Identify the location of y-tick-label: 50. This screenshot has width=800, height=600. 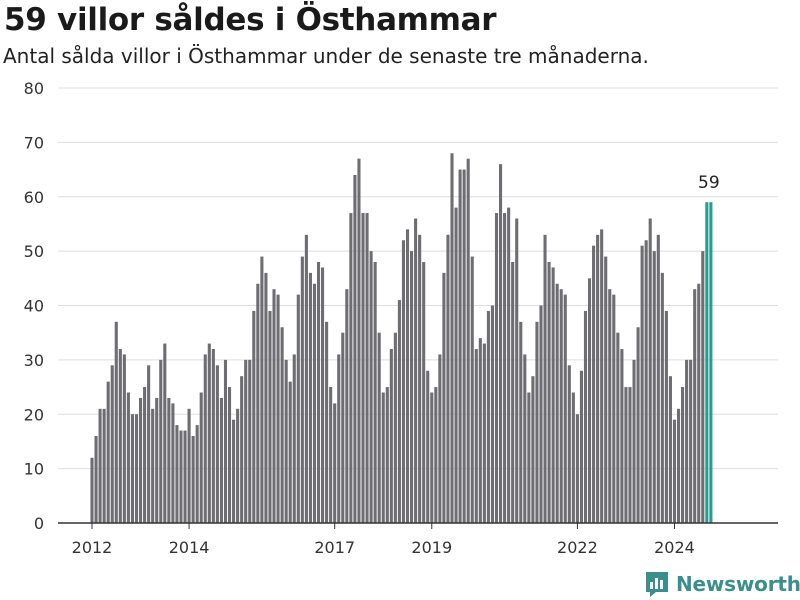
(34, 251).